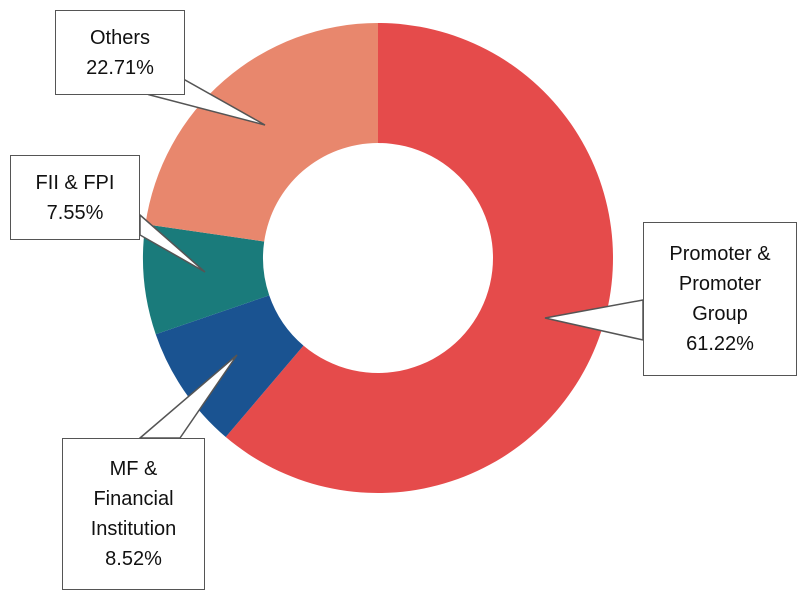  Describe the element at coordinates (133, 499) in the screenshot. I see `category-label: MF & Financial Institution` at that location.